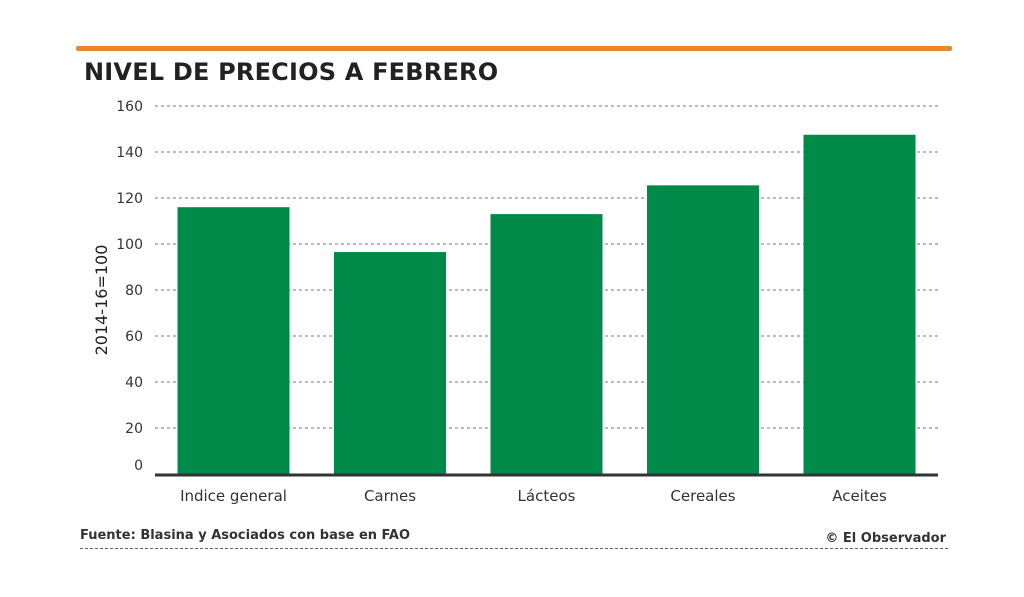 This screenshot has height=597, width=1024. Describe the element at coordinates (138, 466) in the screenshot. I see `y-tick-label: 0` at that location.